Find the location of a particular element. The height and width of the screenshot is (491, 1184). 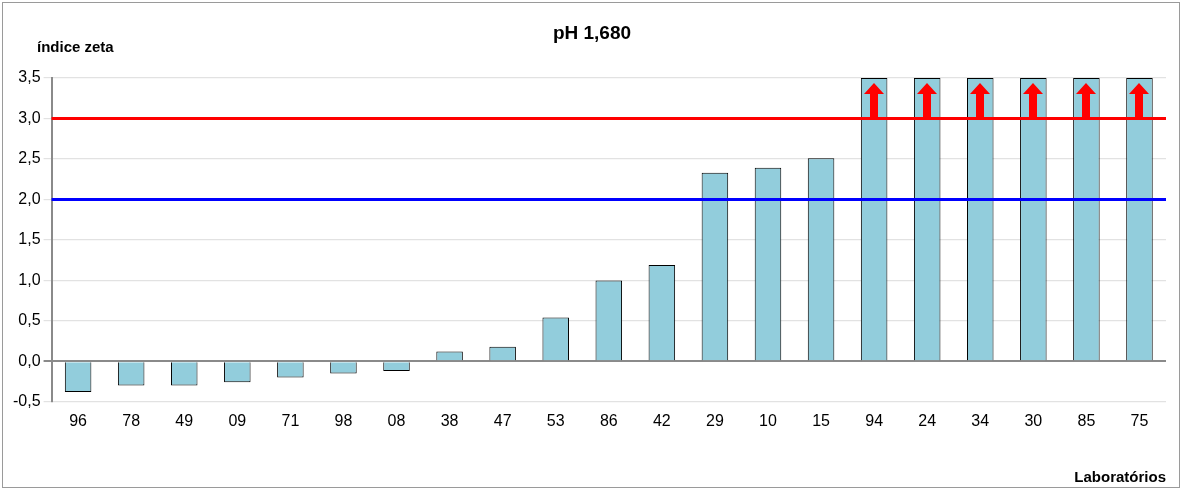

y-tick-label: -0,5 is located at coordinates (26, 401).